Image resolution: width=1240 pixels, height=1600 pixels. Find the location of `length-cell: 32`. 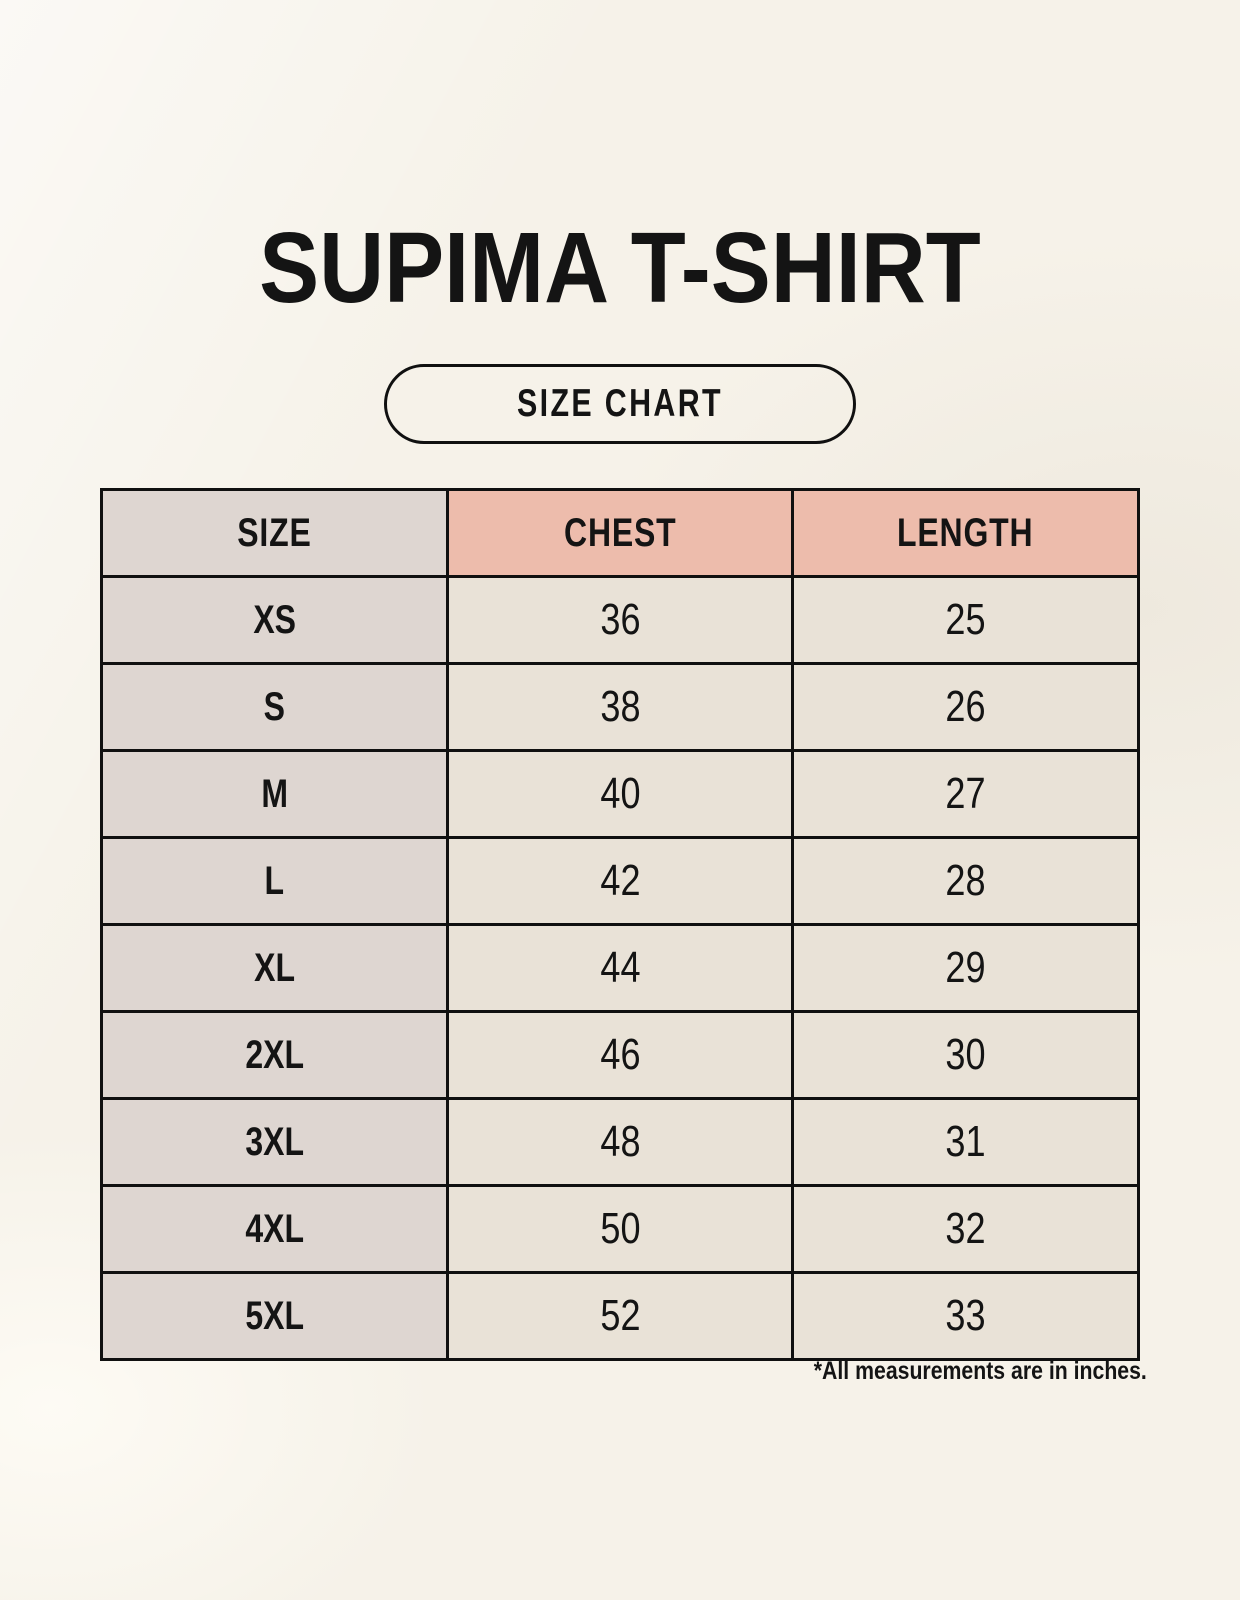

length-cell: 32 is located at coordinates (965, 1229).